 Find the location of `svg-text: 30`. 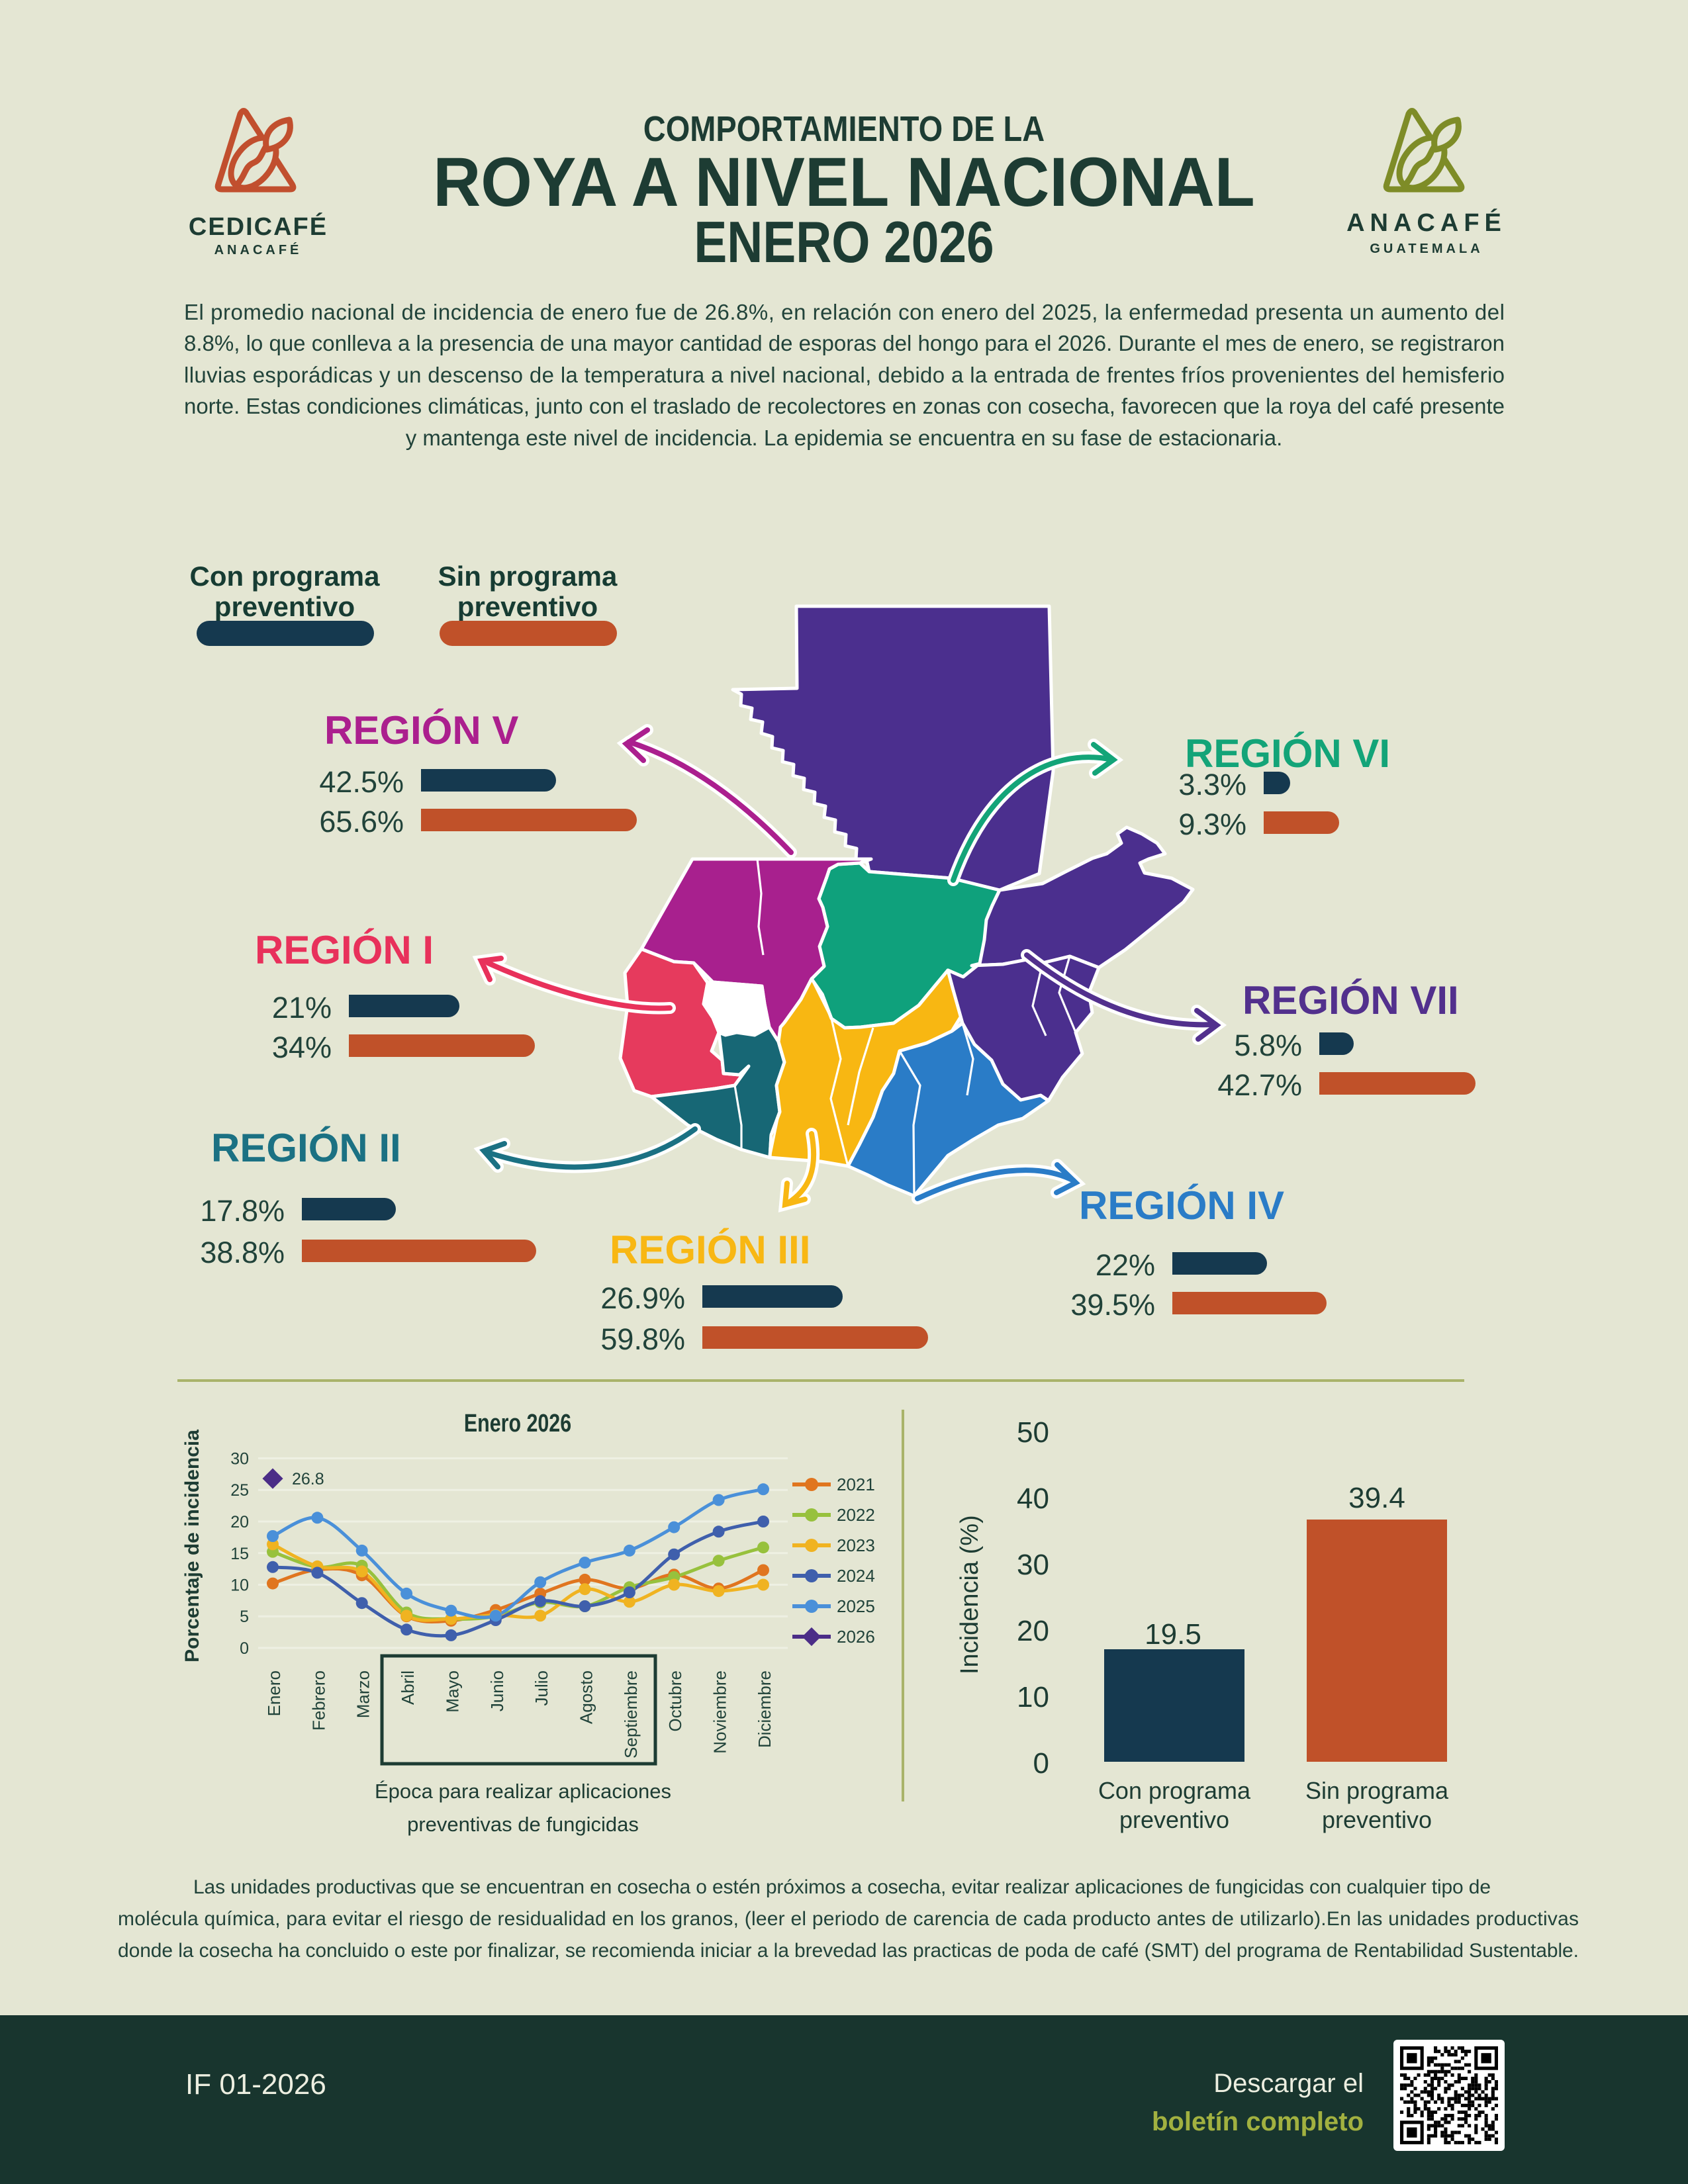

svg-text: 30 is located at coordinates (239, 1459).